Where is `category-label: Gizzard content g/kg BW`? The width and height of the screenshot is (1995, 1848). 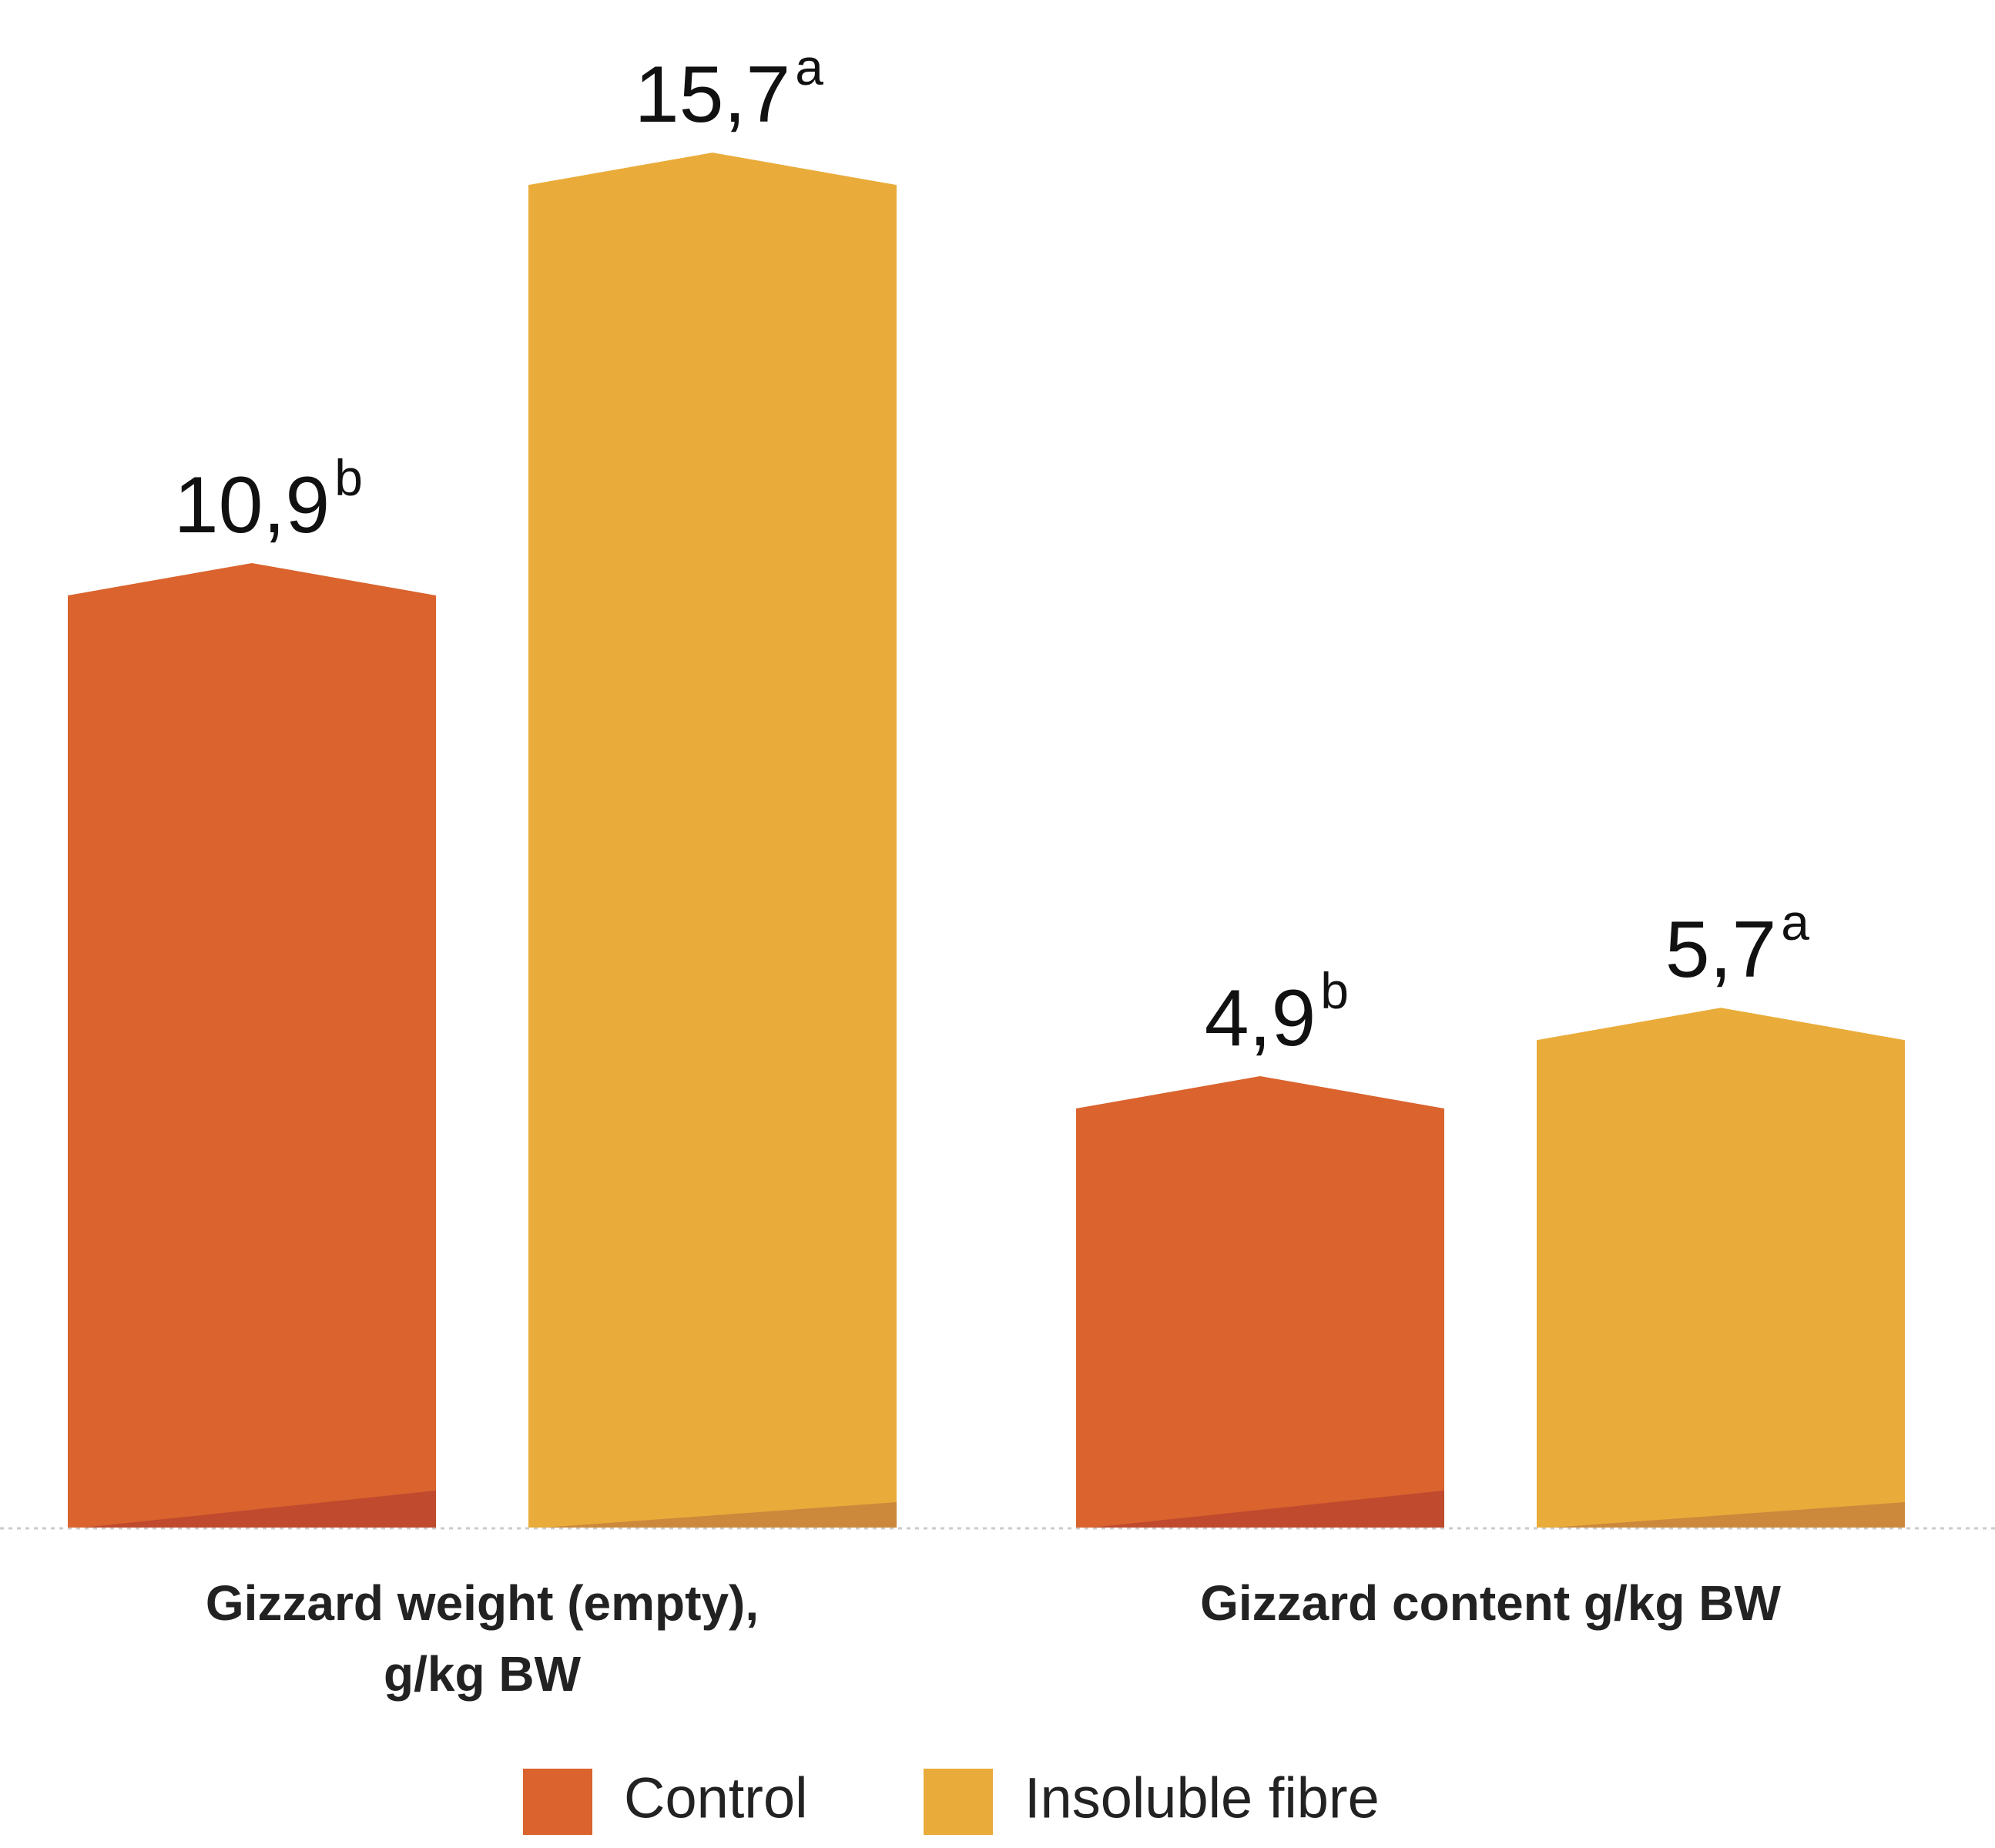
category-label: Gizzard content g/kg BW is located at coordinates (1491, 1603).